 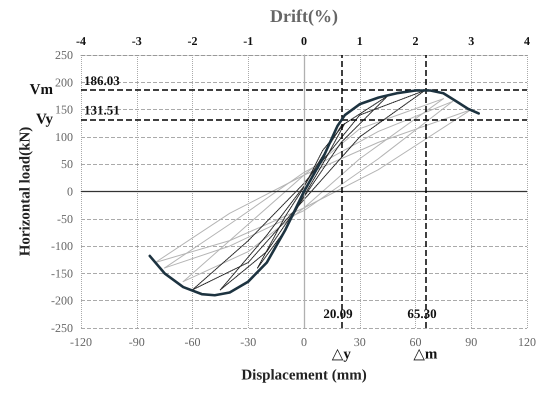 I want to click on x-tick-label: -60, so click(x=192, y=342).